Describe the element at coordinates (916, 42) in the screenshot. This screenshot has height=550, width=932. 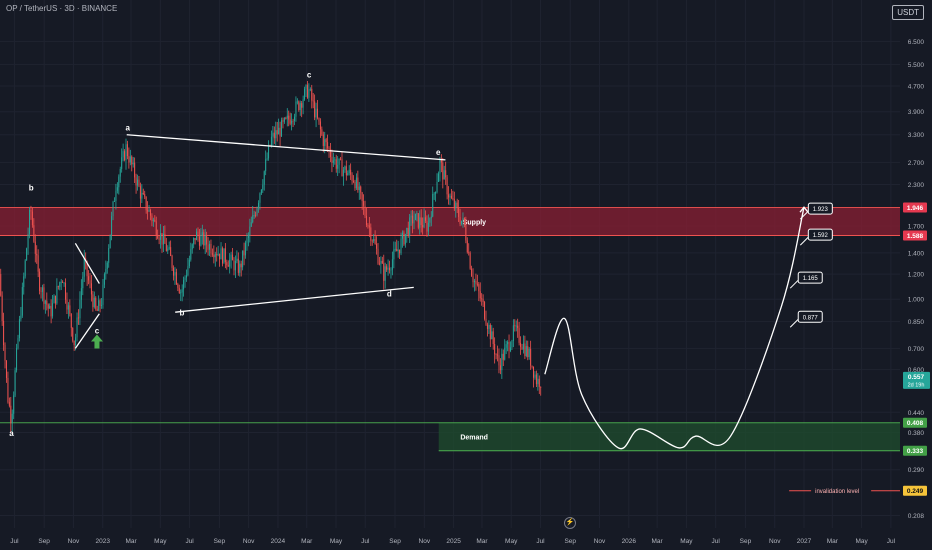
I see `y-tick-label: 6.500` at that location.